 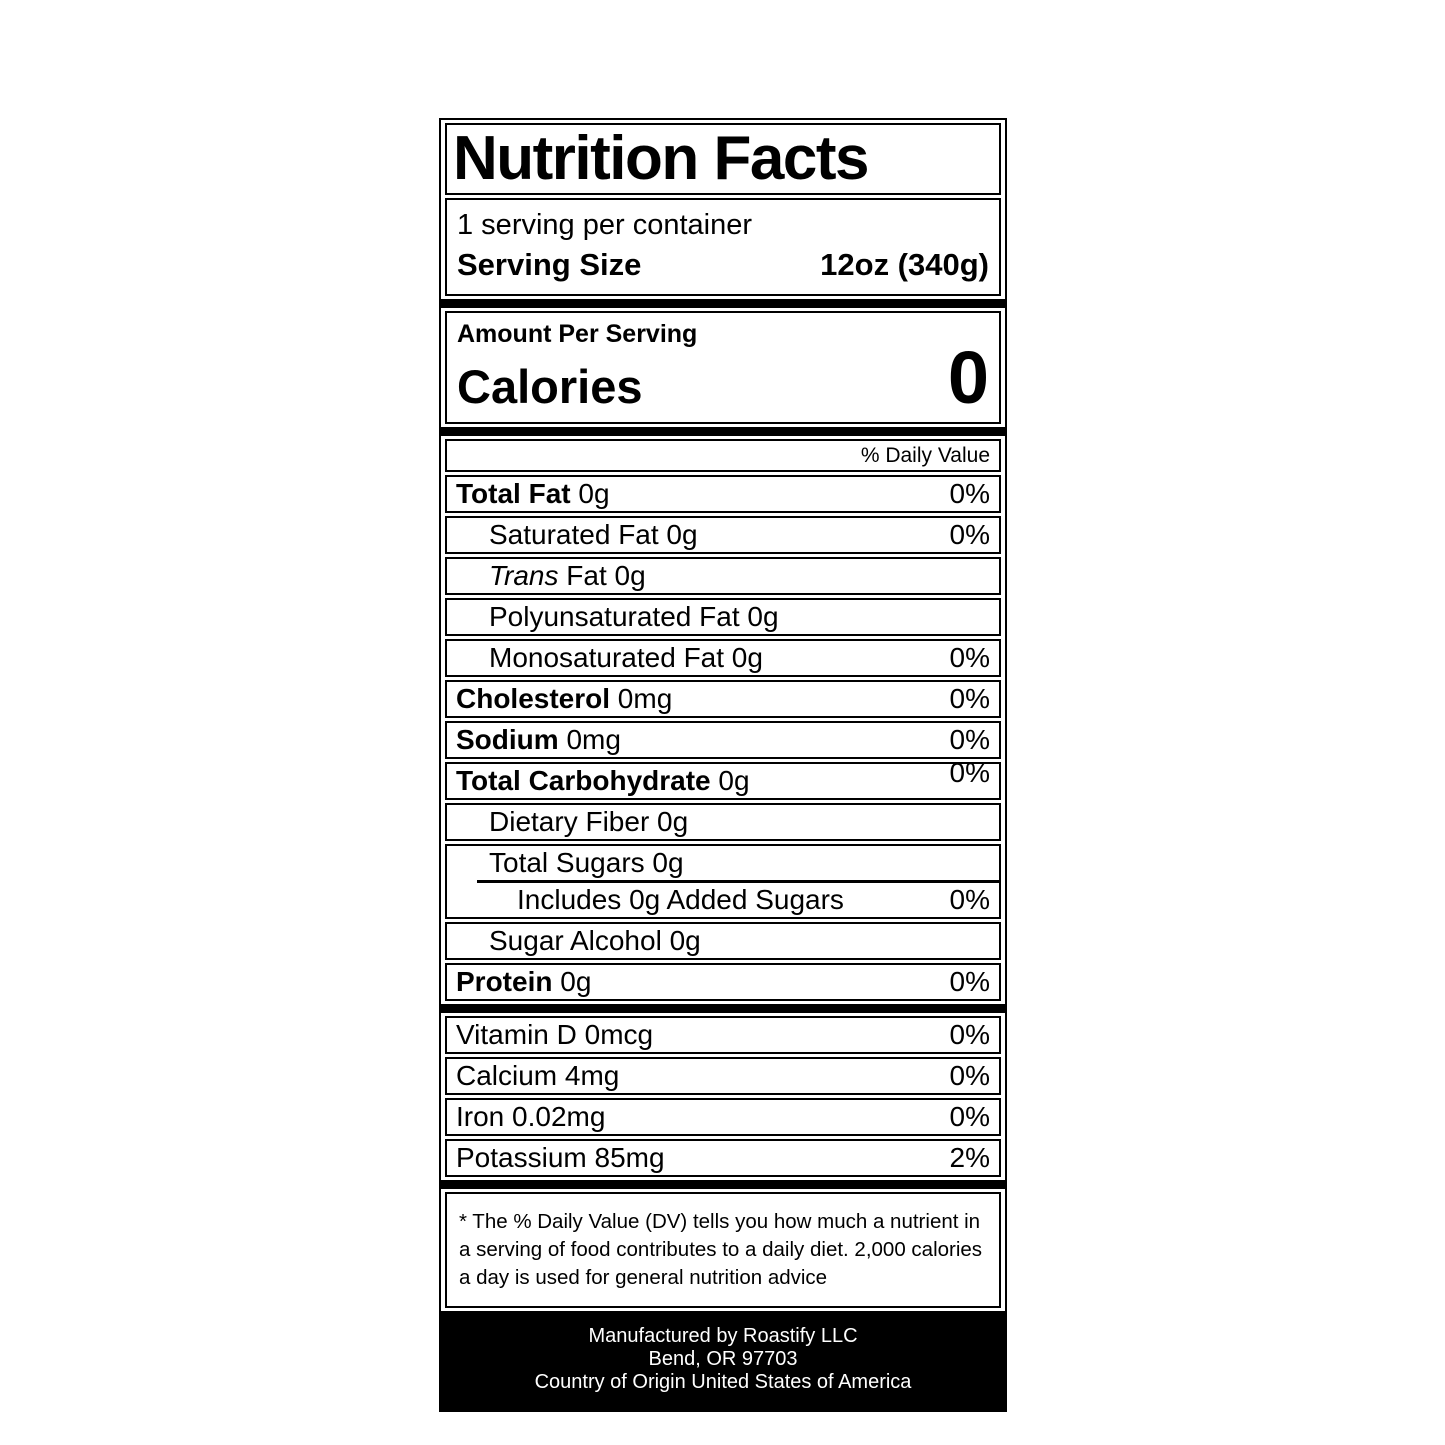 I want to click on nutrient-row-total-carbohydrate: Total Carbohydrate 0g 0%, so click(x=723, y=779).